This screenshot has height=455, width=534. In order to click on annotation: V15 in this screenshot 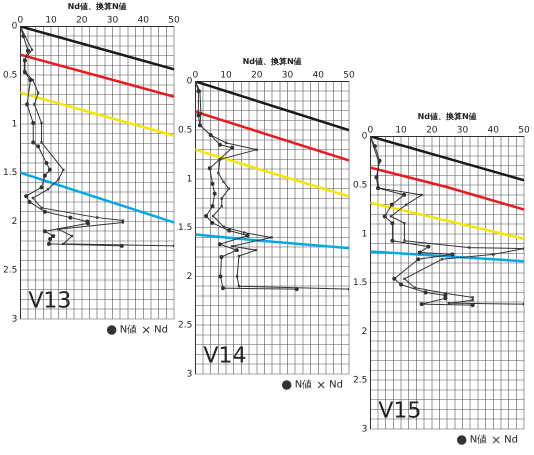, I will do `click(400, 411)`.